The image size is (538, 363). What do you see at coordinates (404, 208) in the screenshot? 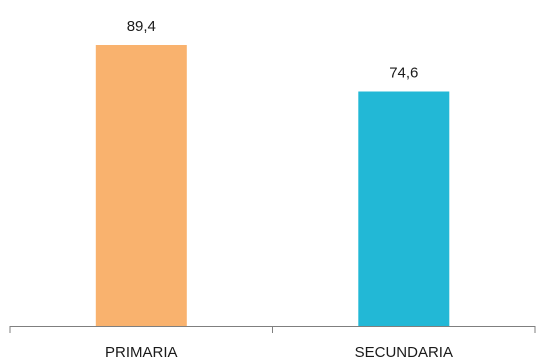
I see `bar-secundaria` at bounding box center [404, 208].